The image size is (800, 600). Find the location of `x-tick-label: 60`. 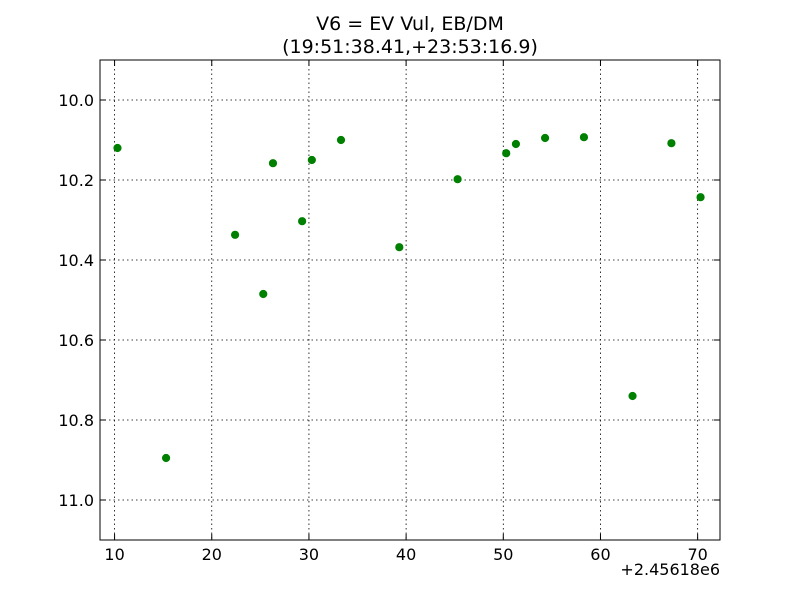

x-tick-label: 60 is located at coordinates (600, 554).